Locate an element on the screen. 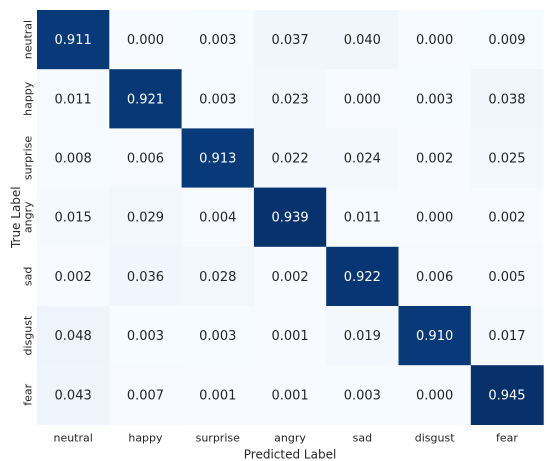 This screenshot has width=550, height=461. x-tick-label: disgust is located at coordinates (435, 437).